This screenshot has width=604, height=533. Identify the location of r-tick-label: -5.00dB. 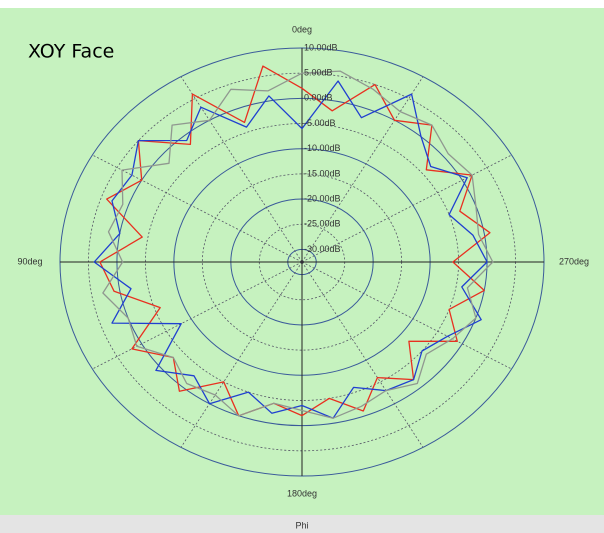
(320, 123).